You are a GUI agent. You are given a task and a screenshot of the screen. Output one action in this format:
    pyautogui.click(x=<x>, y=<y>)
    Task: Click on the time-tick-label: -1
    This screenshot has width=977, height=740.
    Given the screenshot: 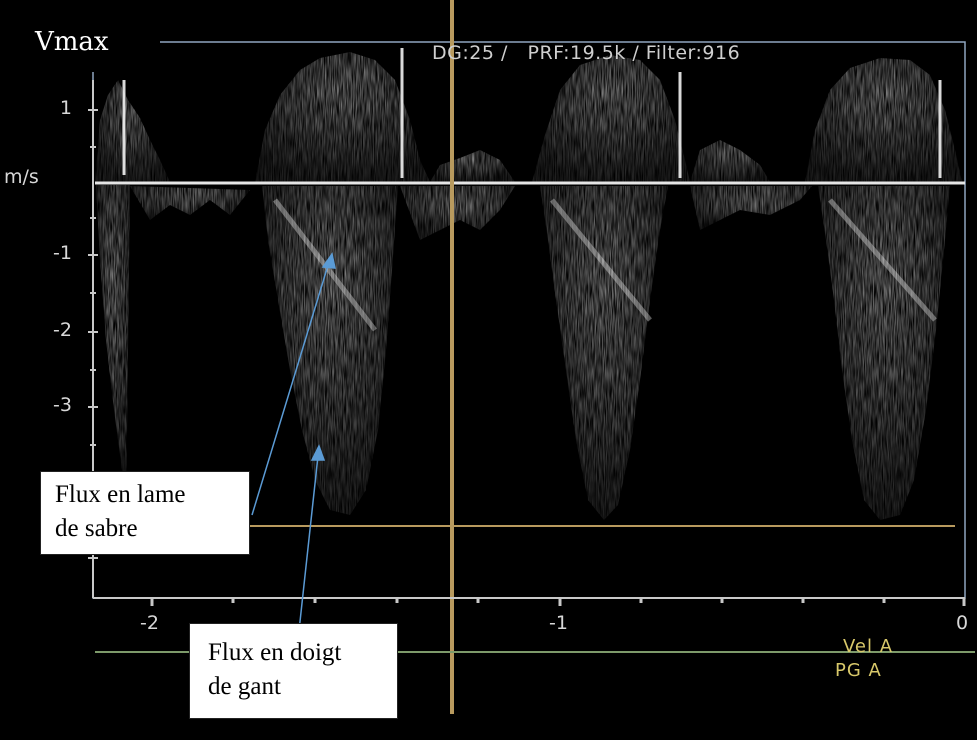 What is the action you would take?
    pyautogui.click(x=558, y=623)
    